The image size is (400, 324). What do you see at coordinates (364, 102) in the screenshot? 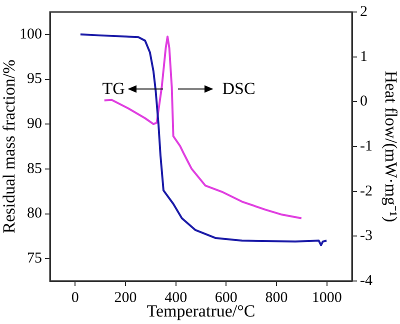
I see `y2-tick-label: 0` at bounding box center [364, 102].